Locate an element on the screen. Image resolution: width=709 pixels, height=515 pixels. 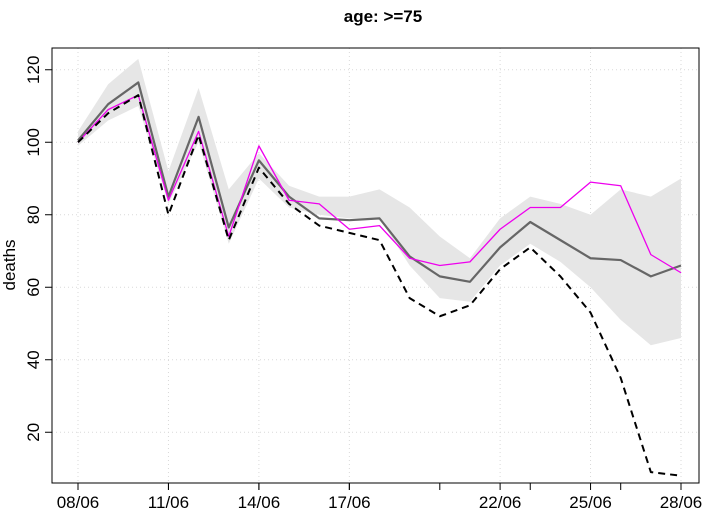
x-tick-label: 28/06 is located at coordinates (681, 502).